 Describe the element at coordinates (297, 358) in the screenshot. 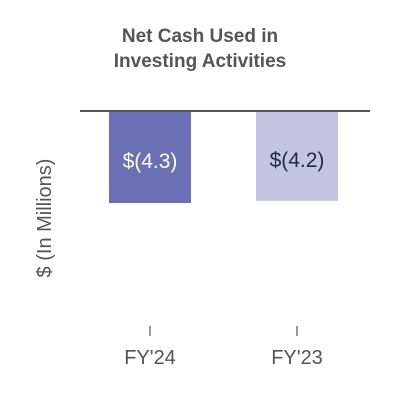

I see `x-tick-label-1: FY'23` at that location.